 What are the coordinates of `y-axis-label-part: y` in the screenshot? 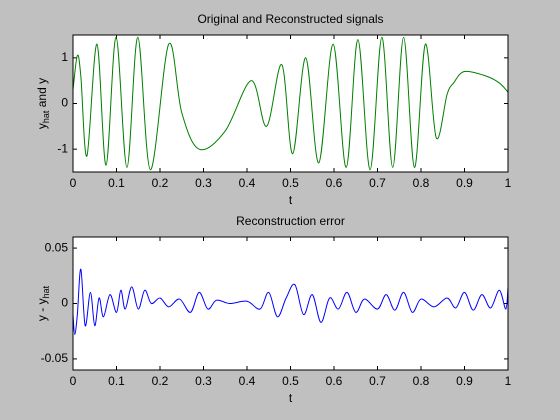 It's located at (42, 126).